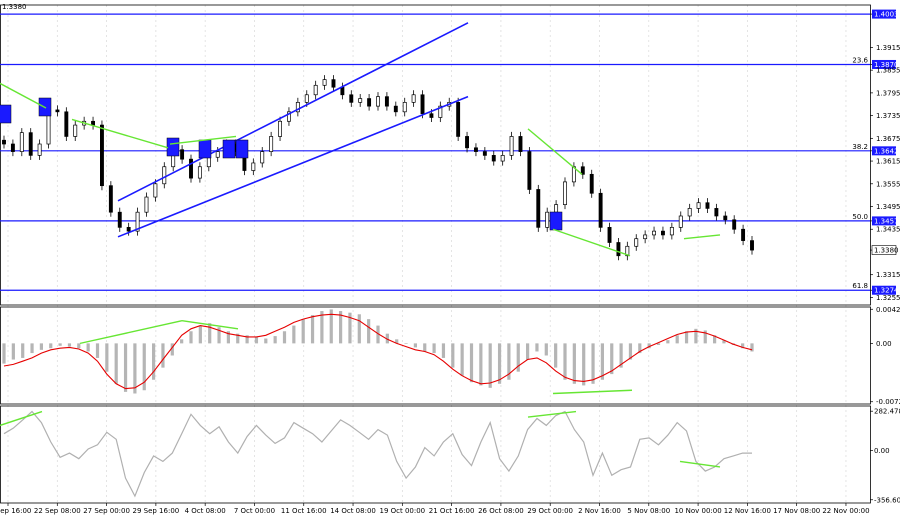 The height and width of the screenshot is (519, 900). What do you see at coordinates (888, 207) in the screenshot?
I see `price-axis-label: 1.3495` at bounding box center [888, 207].